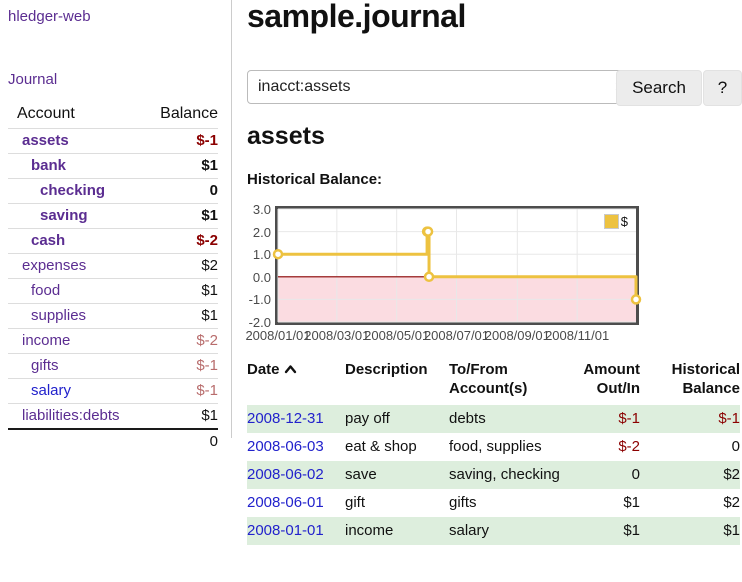 This screenshot has height=582, width=742. Describe the element at coordinates (705, 379) in the screenshot. I see `register-header-balance: Historical Balance` at that location.